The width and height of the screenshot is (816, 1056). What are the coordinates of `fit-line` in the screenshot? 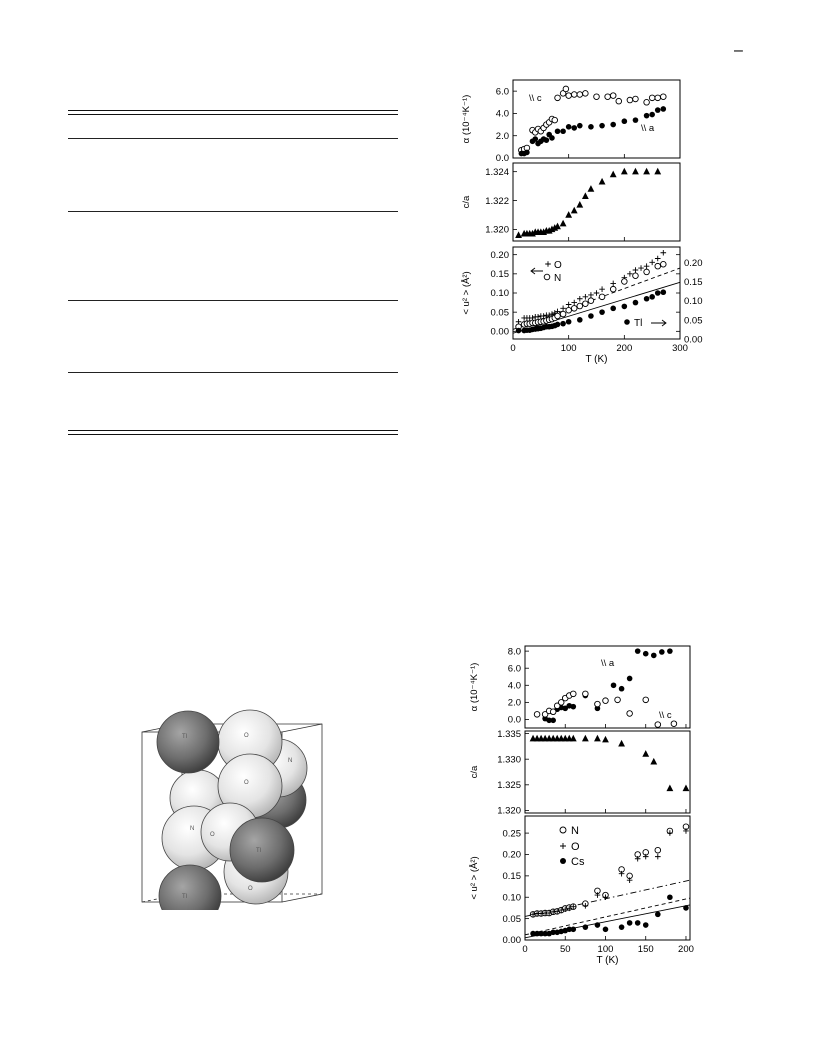 It's located at (607, 916).